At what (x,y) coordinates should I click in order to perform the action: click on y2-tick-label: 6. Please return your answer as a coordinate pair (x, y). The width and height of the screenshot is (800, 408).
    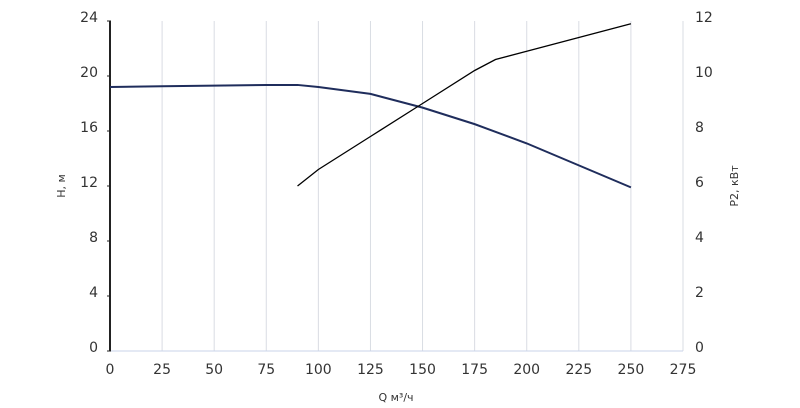
    Looking at the image, I should click on (699, 183).